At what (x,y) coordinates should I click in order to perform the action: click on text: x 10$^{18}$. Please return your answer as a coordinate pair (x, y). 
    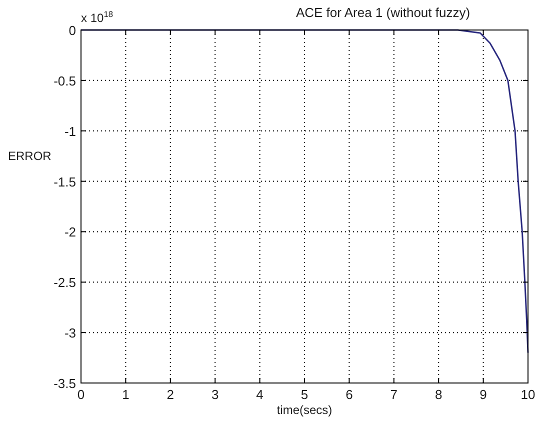
    Looking at the image, I should click on (97, 17).